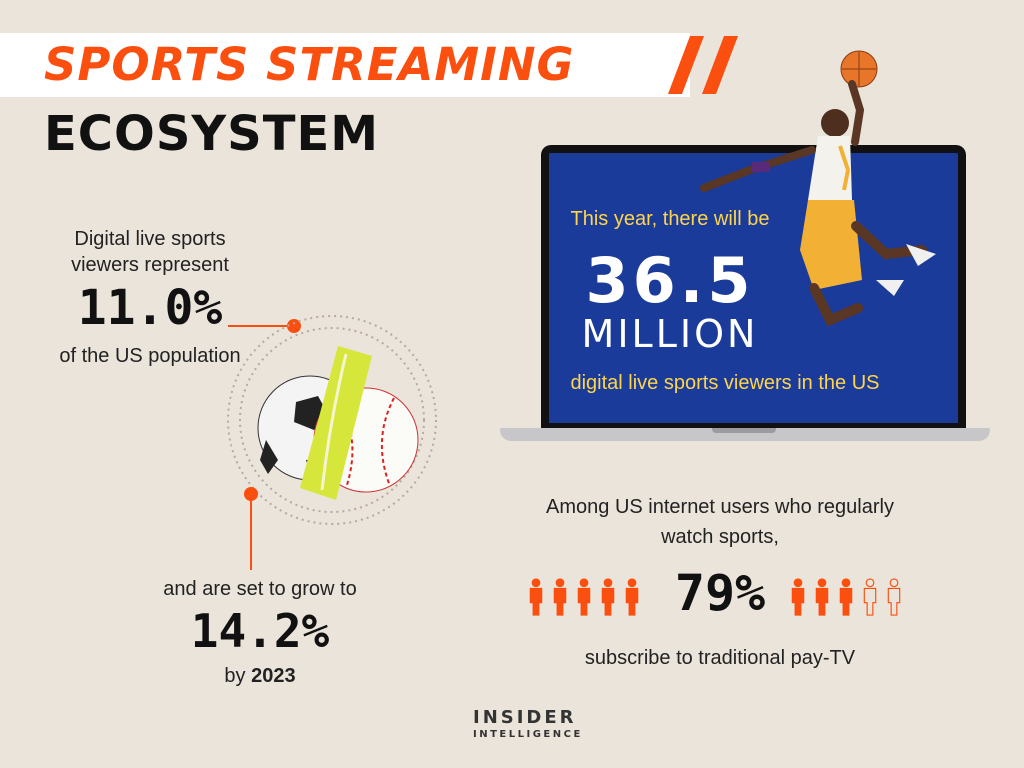  Describe the element at coordinates (720, 658) in the screenshot. I see `paytv-outro: subscribe to traditional pay-TV` at that location.